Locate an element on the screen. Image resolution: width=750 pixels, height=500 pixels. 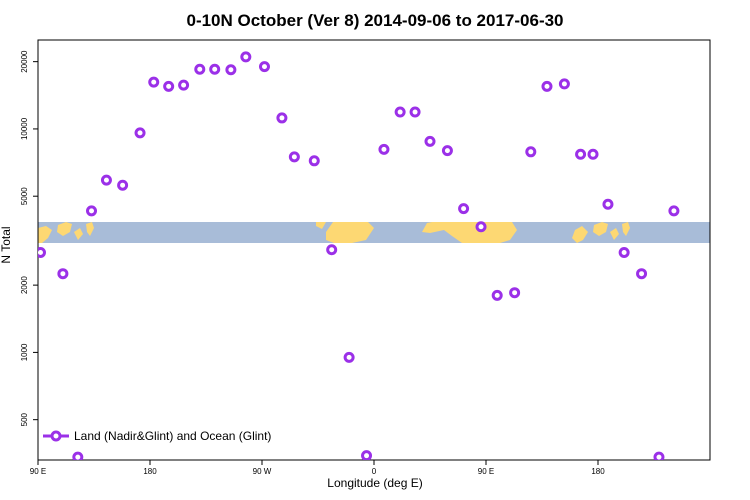
x-axis-label: Longitude (deg E) is located at coordinates (374, 483).